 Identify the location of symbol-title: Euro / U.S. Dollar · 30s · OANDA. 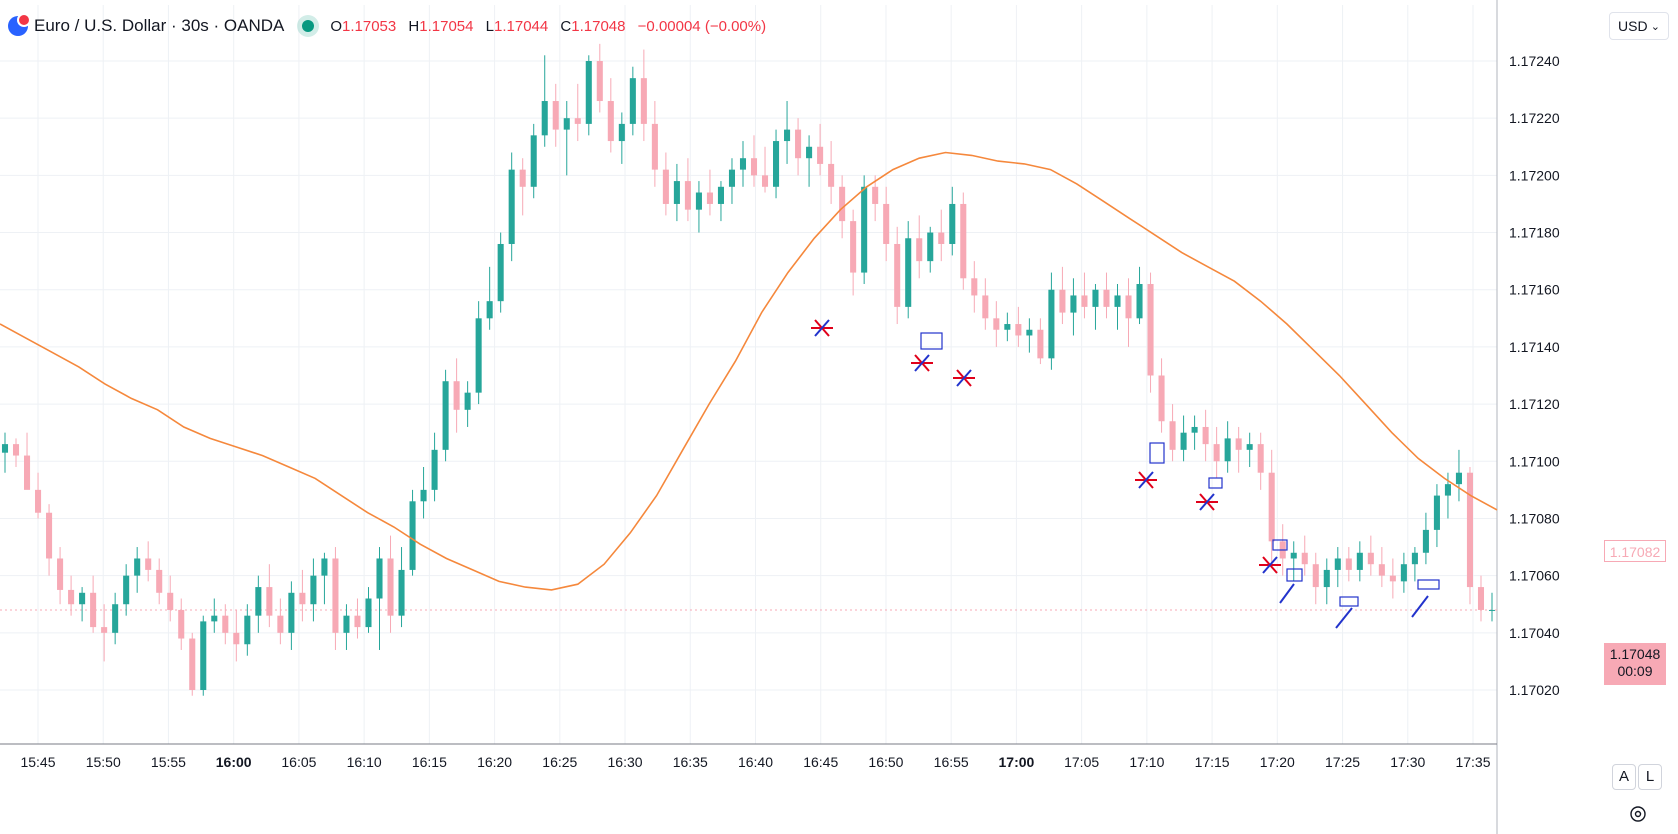
(159, 25).